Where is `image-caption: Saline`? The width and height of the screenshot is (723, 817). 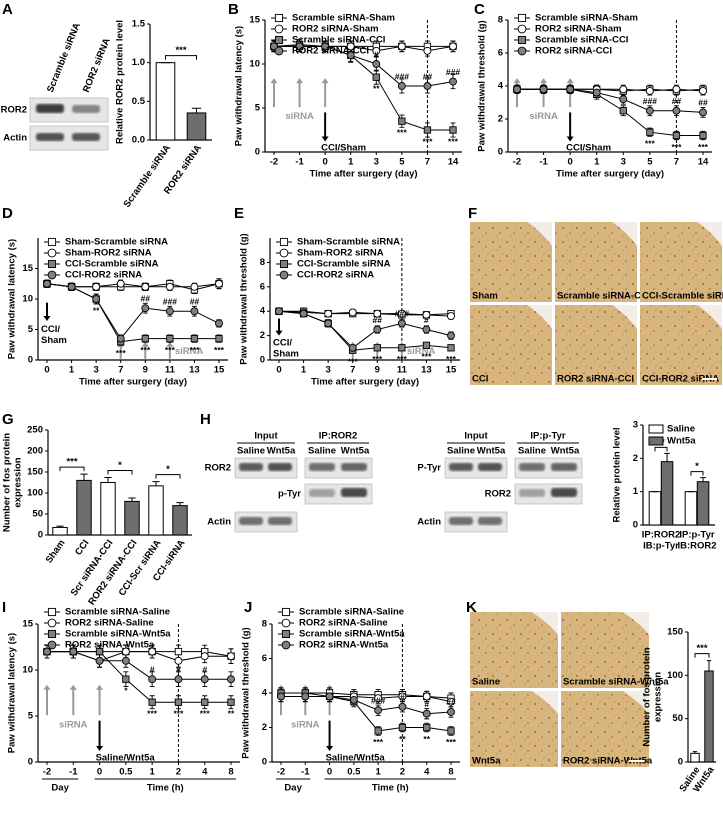 image-caption: Saline is located at coordinates (486, 682).